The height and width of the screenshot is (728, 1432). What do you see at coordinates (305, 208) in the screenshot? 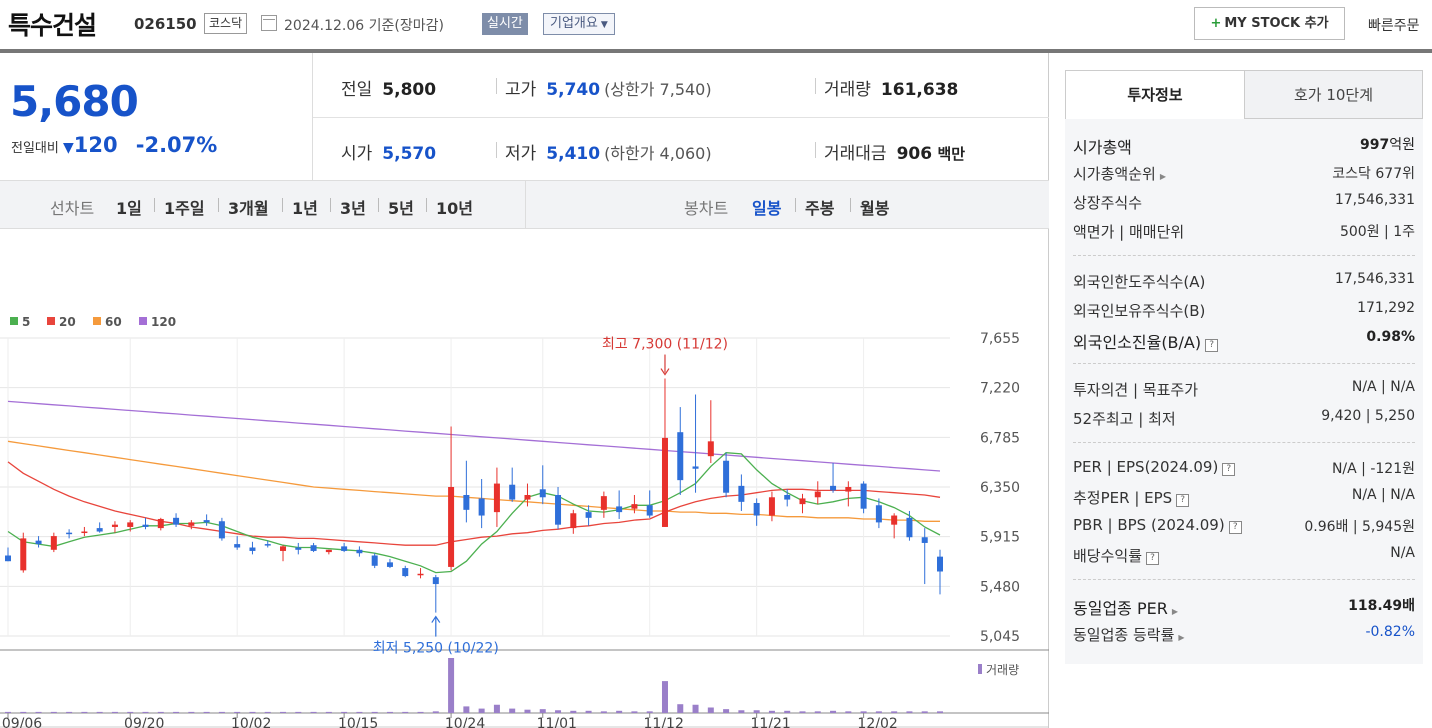
I see `period-1y: 1년` at bounding box center [305, 208].